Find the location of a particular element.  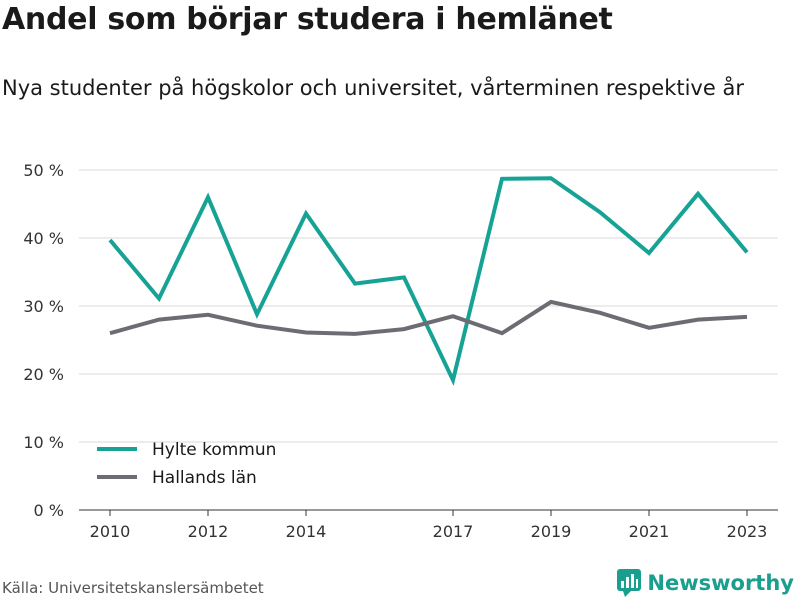

brand-name: Newsworthy is located at coordinates (720, 583).